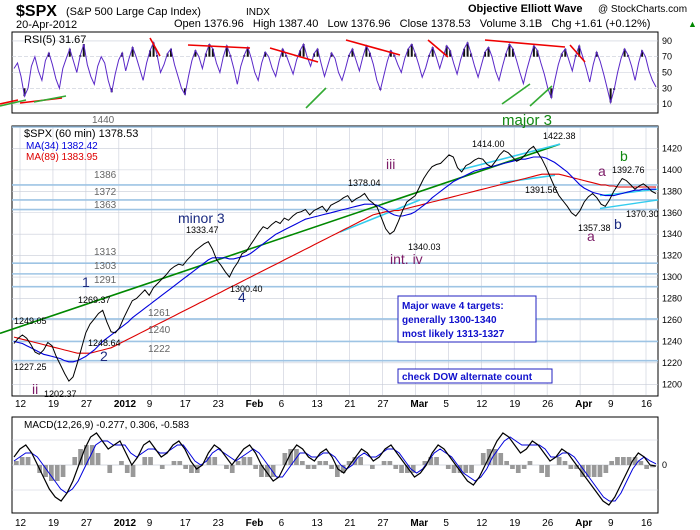 The image size is (700, 530). I want to click on price-x-tick-label: 9, so click(611, 404).